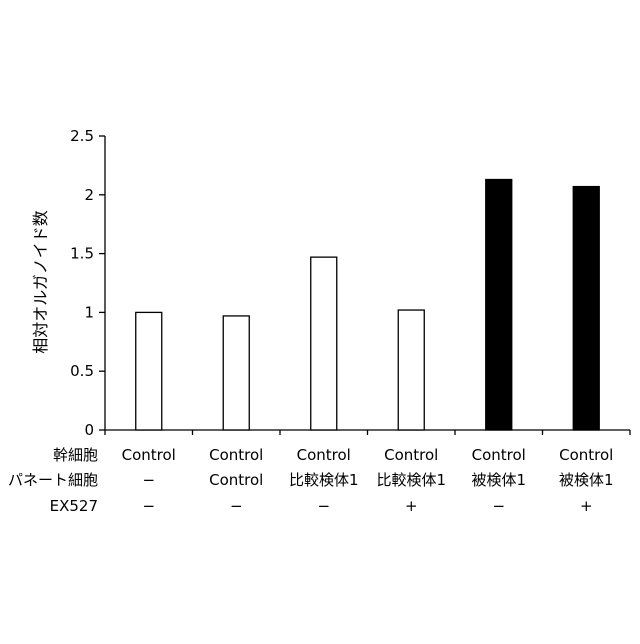 Image resolution: width=640 pixels, height=644 pixels. What do you see at coordinates (75, 455) in the screenshot?
I see `table-row-label: 幹細胞` at bounding box center [75, 455].